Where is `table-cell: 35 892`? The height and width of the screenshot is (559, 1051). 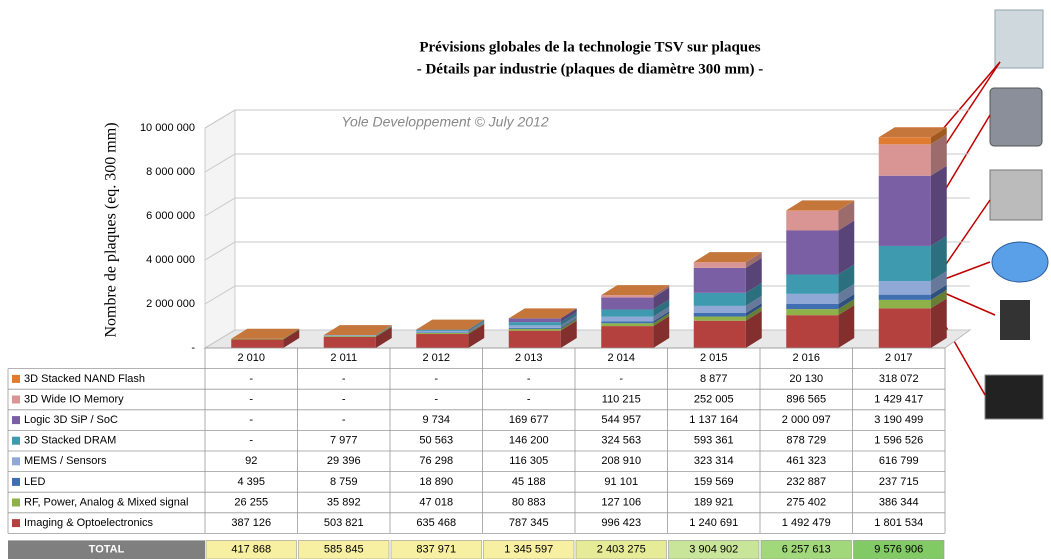 table-cell: 35 892 is located at coordinates (344, 502).